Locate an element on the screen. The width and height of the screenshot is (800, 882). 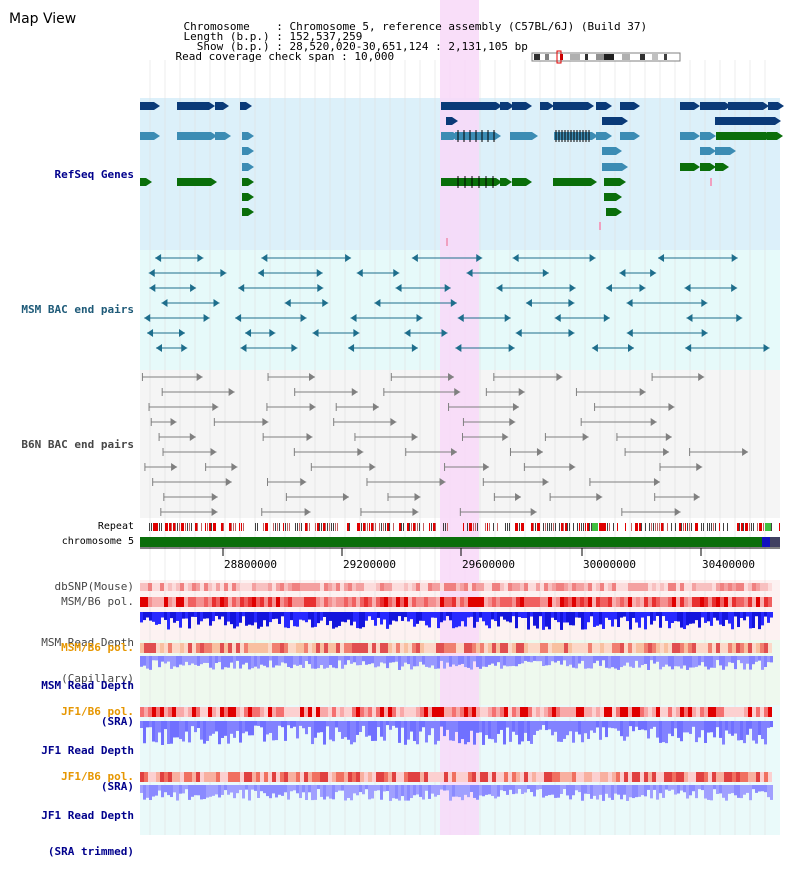
track-label-jf1-b6-pol-2: JF1/B6 pol. is located at coordinates (97, 776).